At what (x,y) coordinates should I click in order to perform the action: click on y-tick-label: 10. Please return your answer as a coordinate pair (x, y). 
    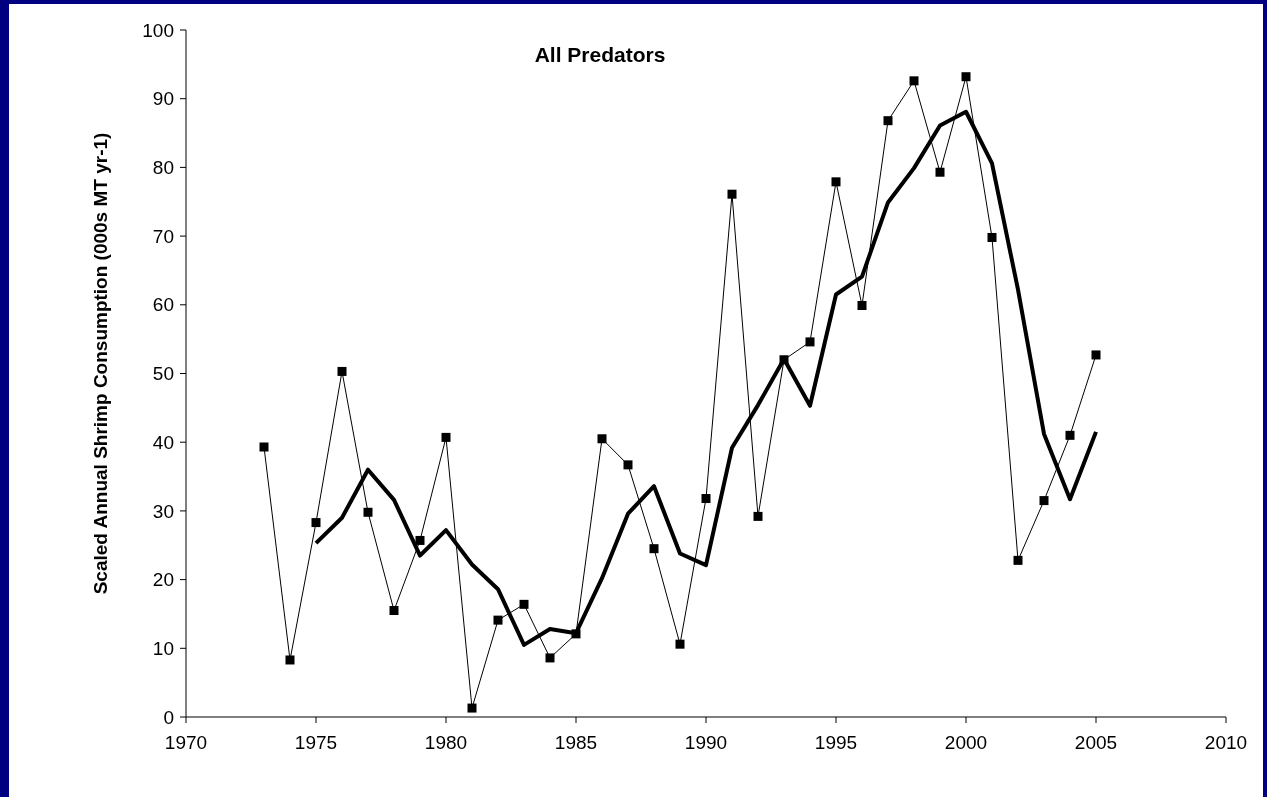
    Looking at the image, I should click on (163, 648).